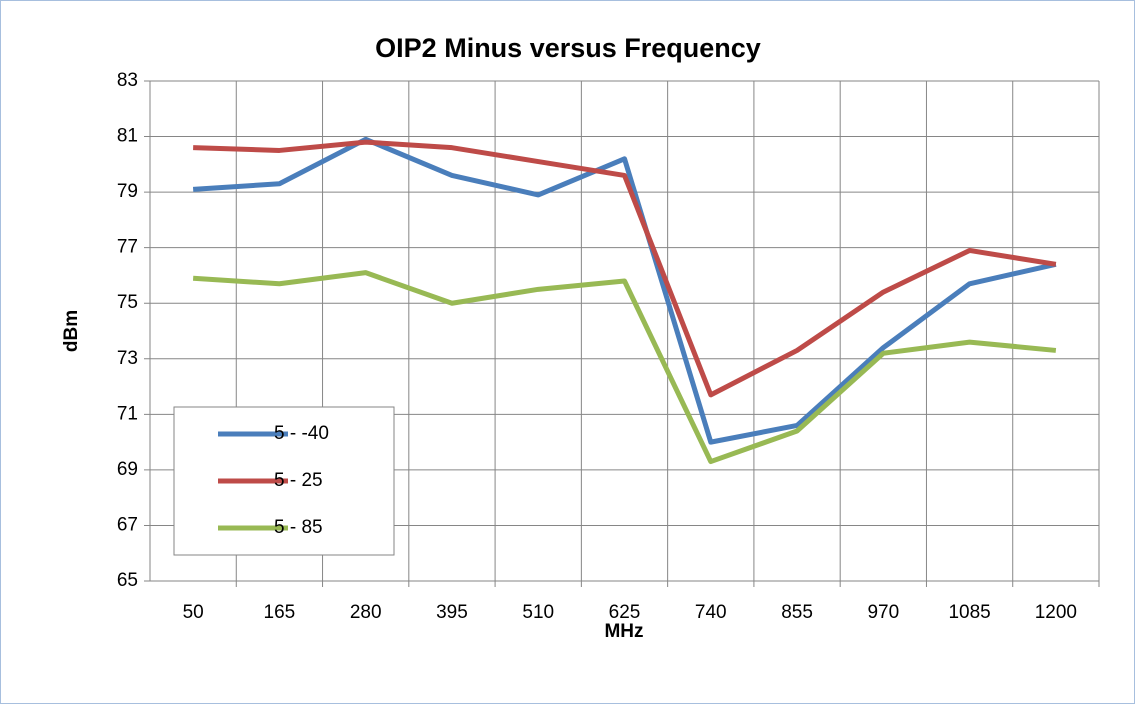  Describe the element at coordinates (127, 524) in the screenshot. I see `y-tick-label: 67` at that location.